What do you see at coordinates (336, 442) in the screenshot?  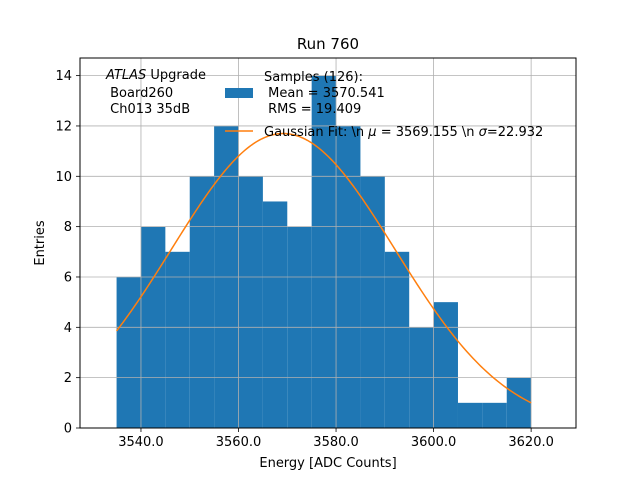 I see `x-tick-label: 3580.0` at bounding box center [336, 442].